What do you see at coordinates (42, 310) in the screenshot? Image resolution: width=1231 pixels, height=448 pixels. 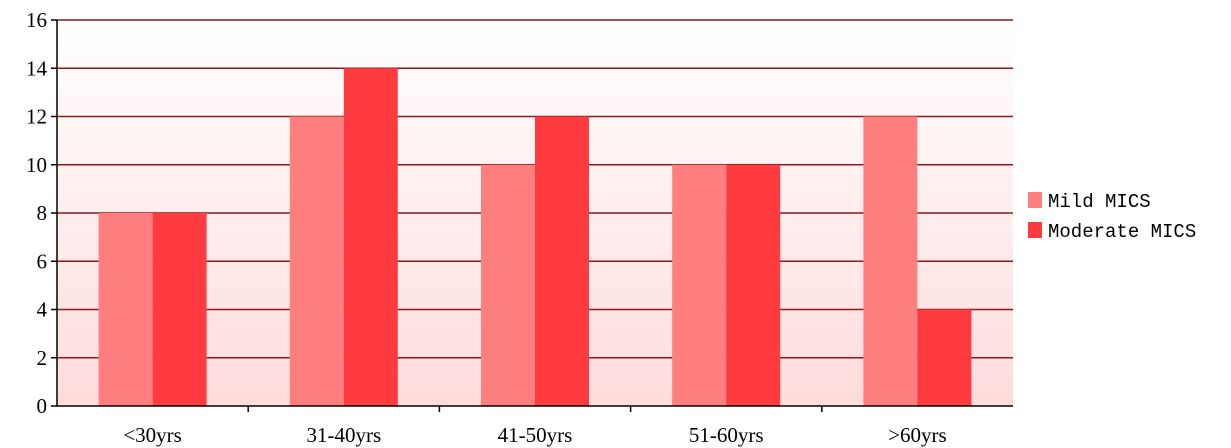 I see `y-tick-label: 4` at bounding box center [42, 310].